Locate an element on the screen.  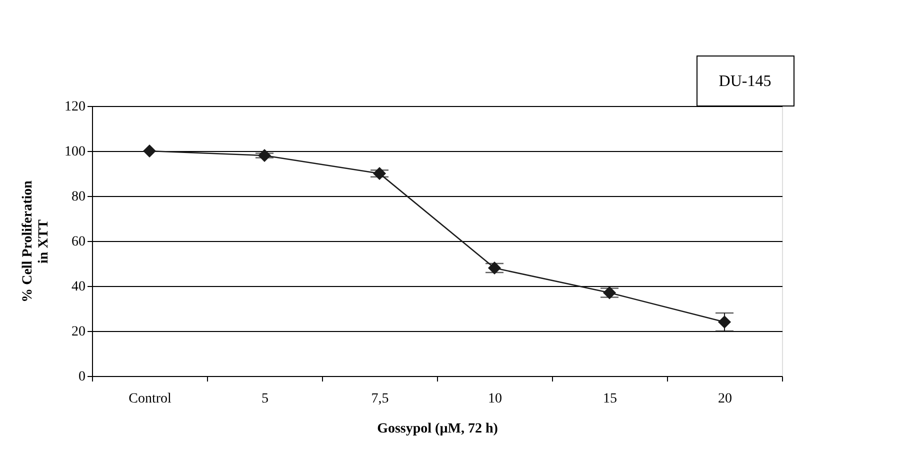
x-tick-label: Control is located at coordinates (150, 399).